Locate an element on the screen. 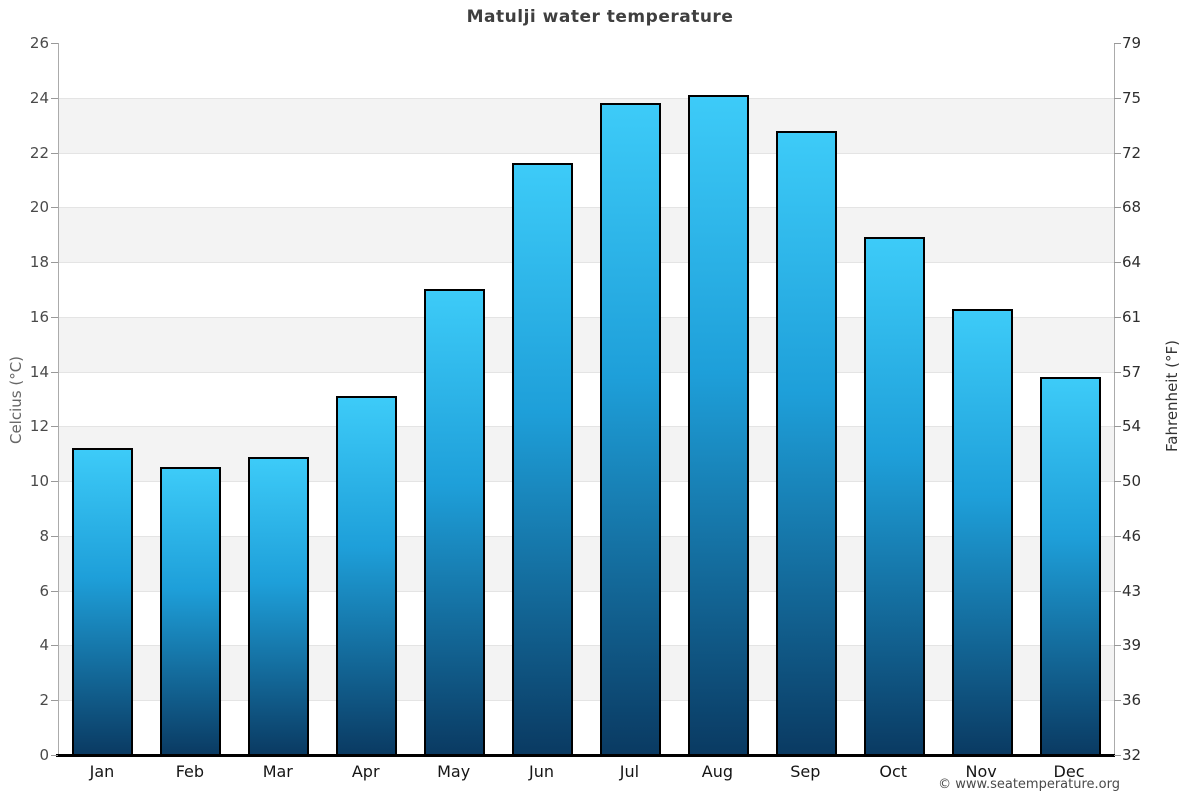  ytick-celsius-26: 26 is located at coordinates (39, 43).